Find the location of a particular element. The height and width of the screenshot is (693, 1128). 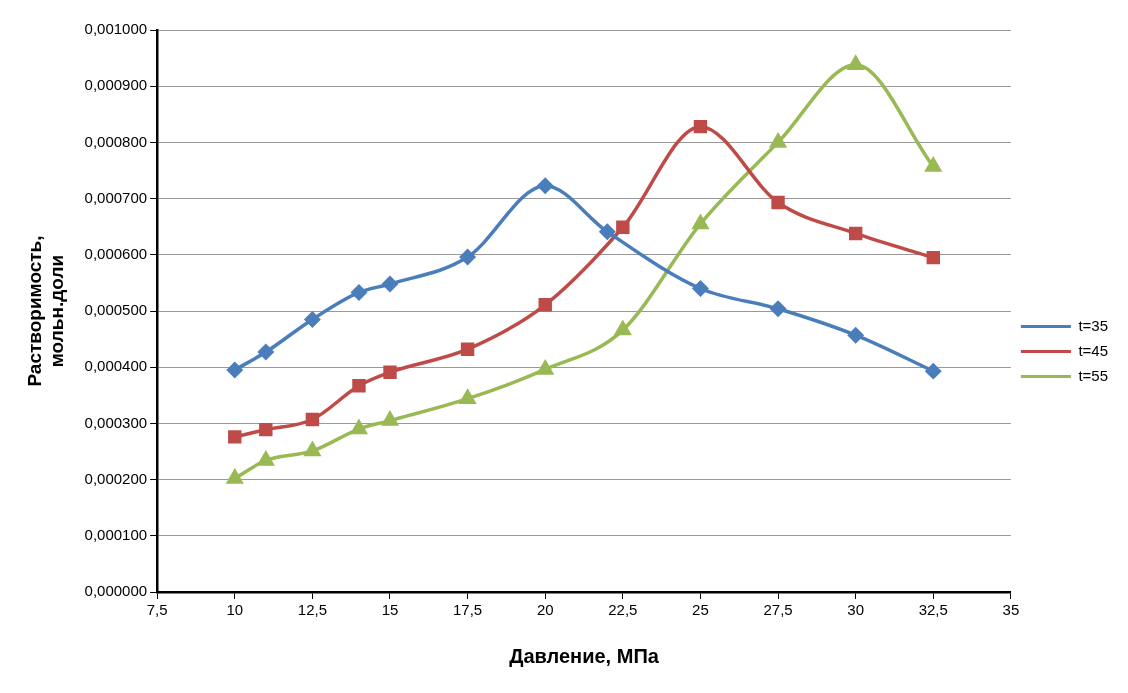

x-tick-label: 12,5 is located at coordinates (312, 610).